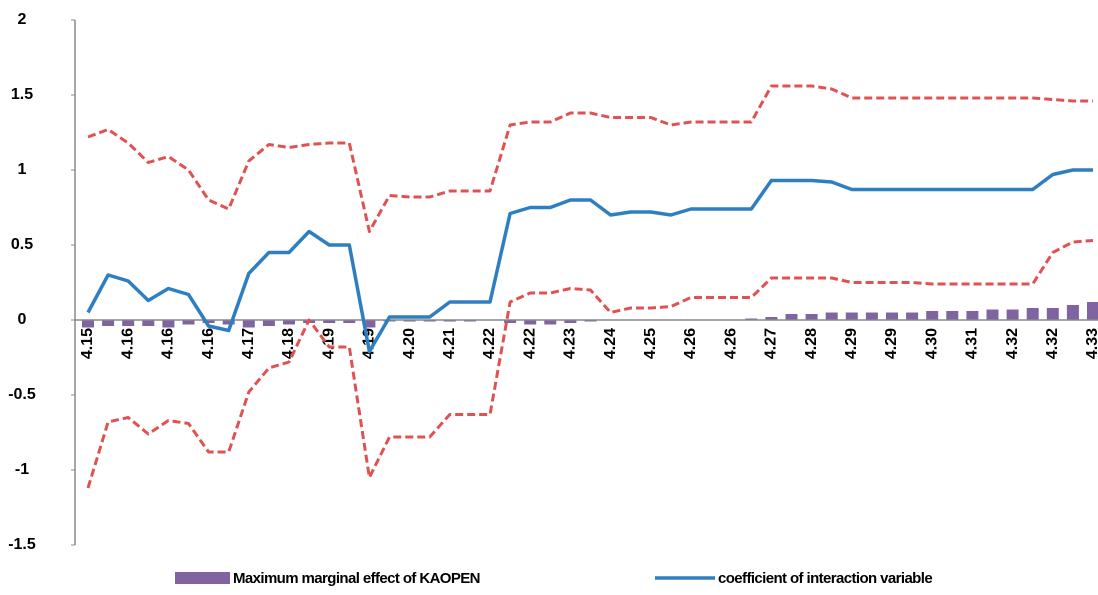  I want to click on y-tick-label: 2, so click(22, 19).